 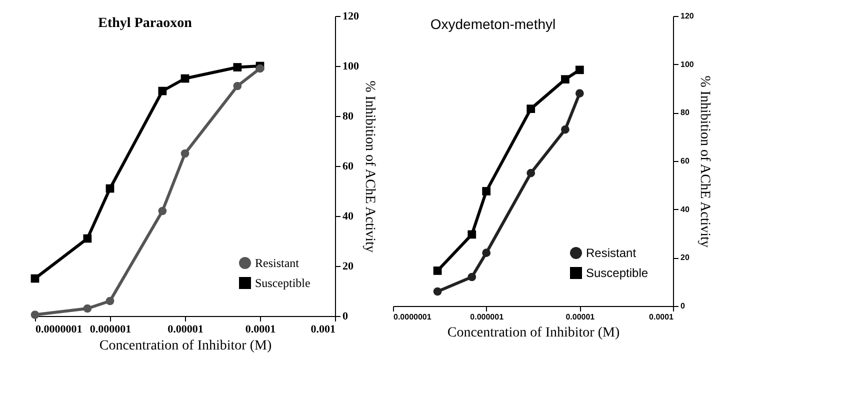 What do you see at coordinates (493, 24) in the screenshot?
I see `chart-title: Oxydemeton-methyl` at bounding box center [493, 24].